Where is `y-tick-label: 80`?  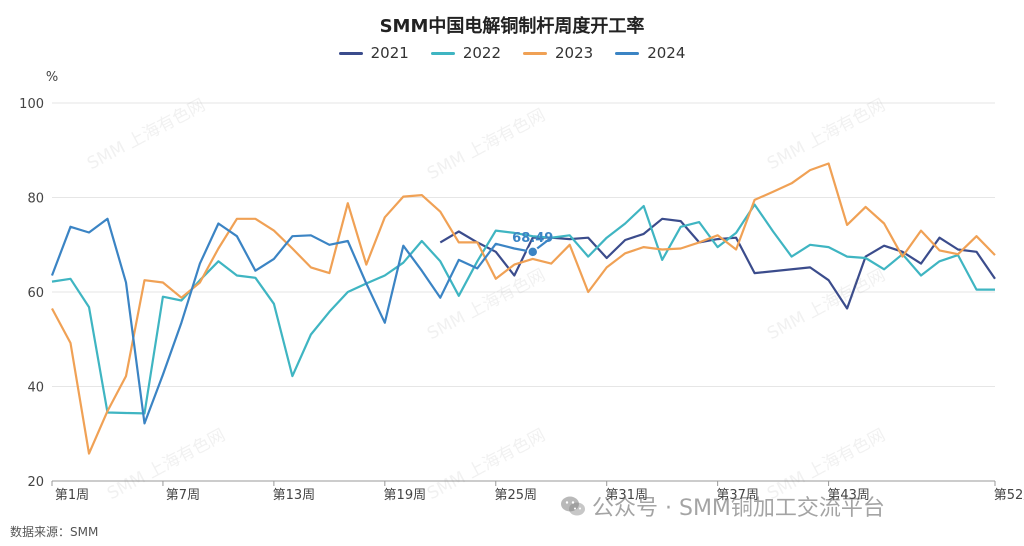 y-tick-label: 80 is located at coordinates (35, 199).